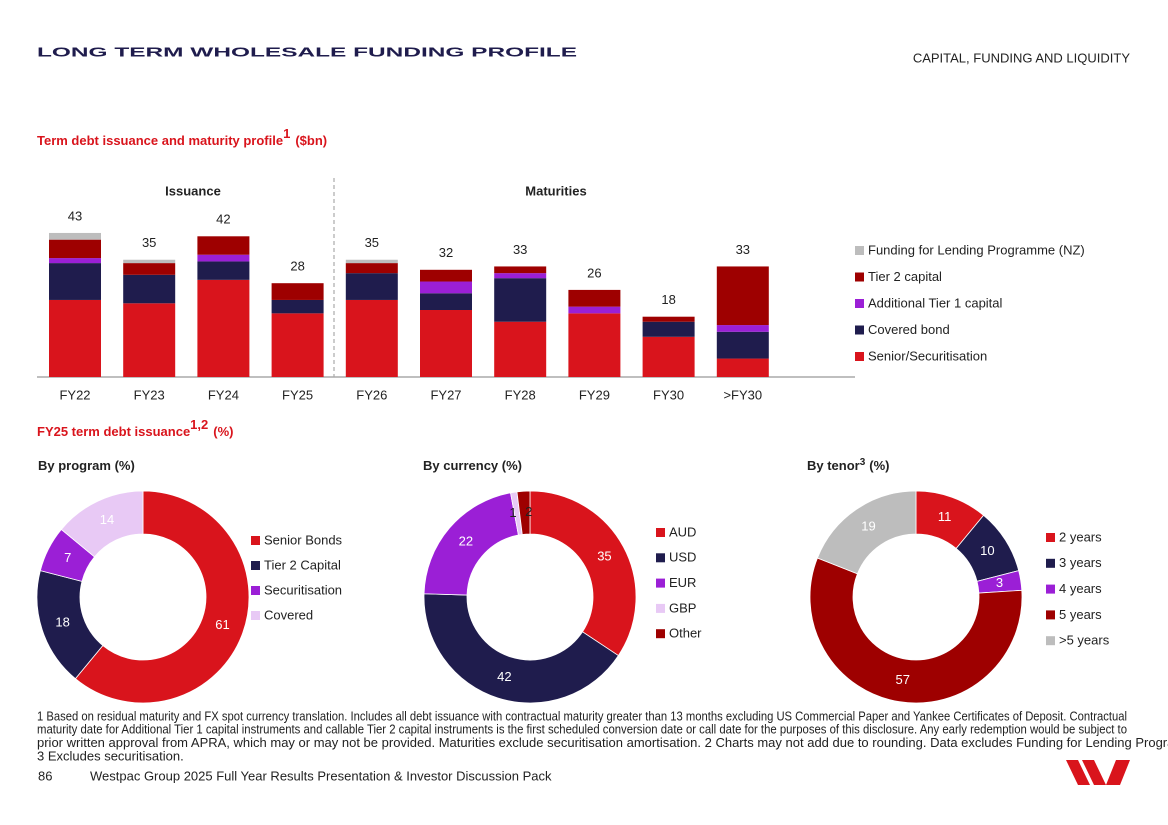 The width and height of the screenshot is (1168, 825). I want to click on legend-label: USD, so click(682, 557).